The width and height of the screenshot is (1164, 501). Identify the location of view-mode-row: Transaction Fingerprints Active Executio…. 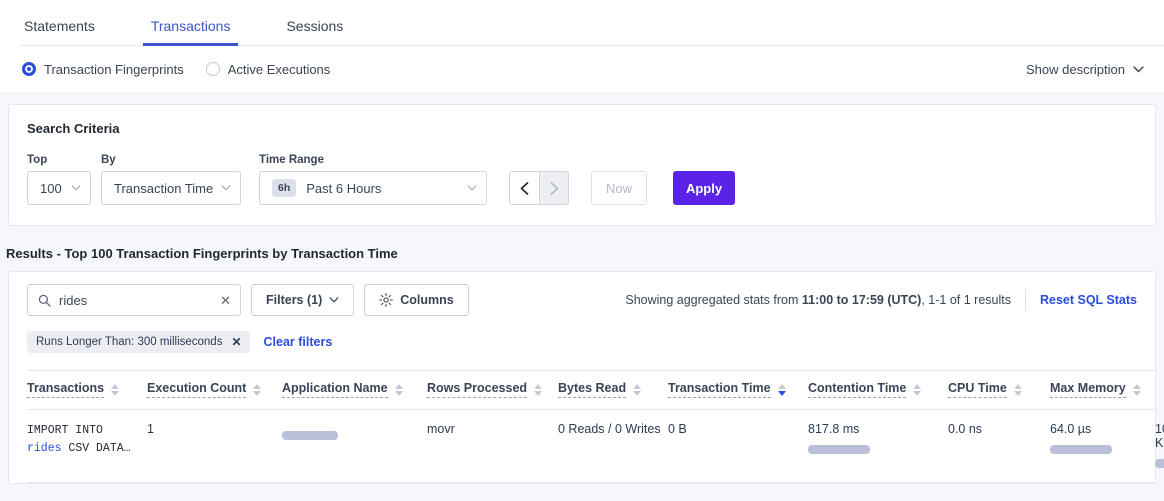
(582, 69).